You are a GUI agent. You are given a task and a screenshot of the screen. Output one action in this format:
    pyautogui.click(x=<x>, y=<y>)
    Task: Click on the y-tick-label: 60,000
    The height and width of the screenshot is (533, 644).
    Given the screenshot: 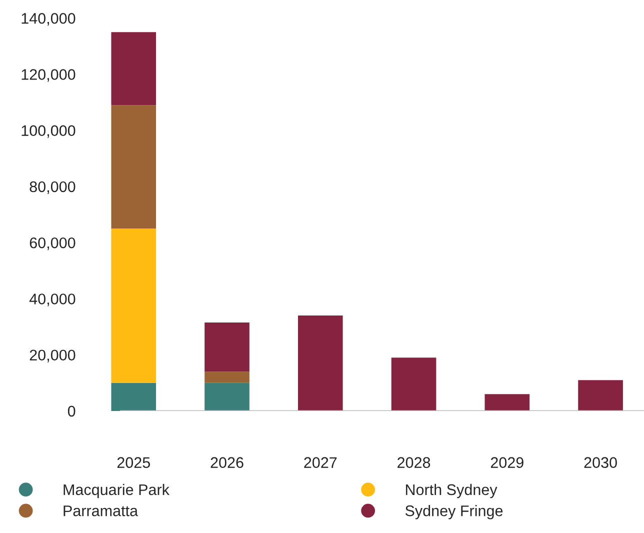 What is the action you would take?
    pyautogui.click(x=53, y=243)
    